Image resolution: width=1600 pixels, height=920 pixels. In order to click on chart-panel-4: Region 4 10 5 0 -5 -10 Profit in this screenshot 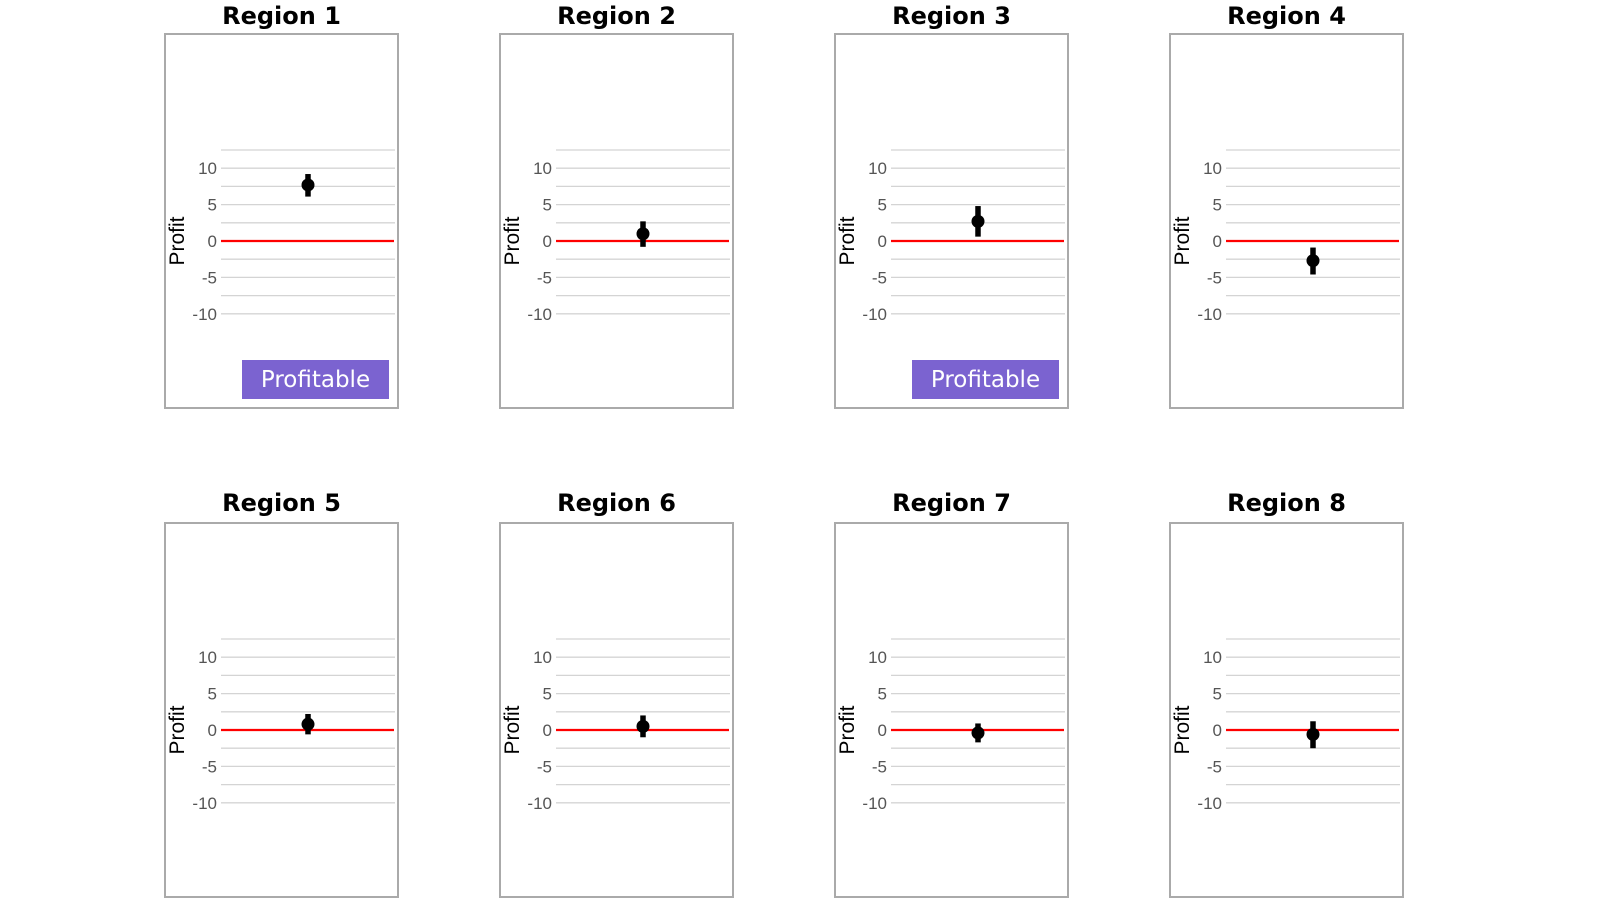, I will do `click(1286, 205)`.